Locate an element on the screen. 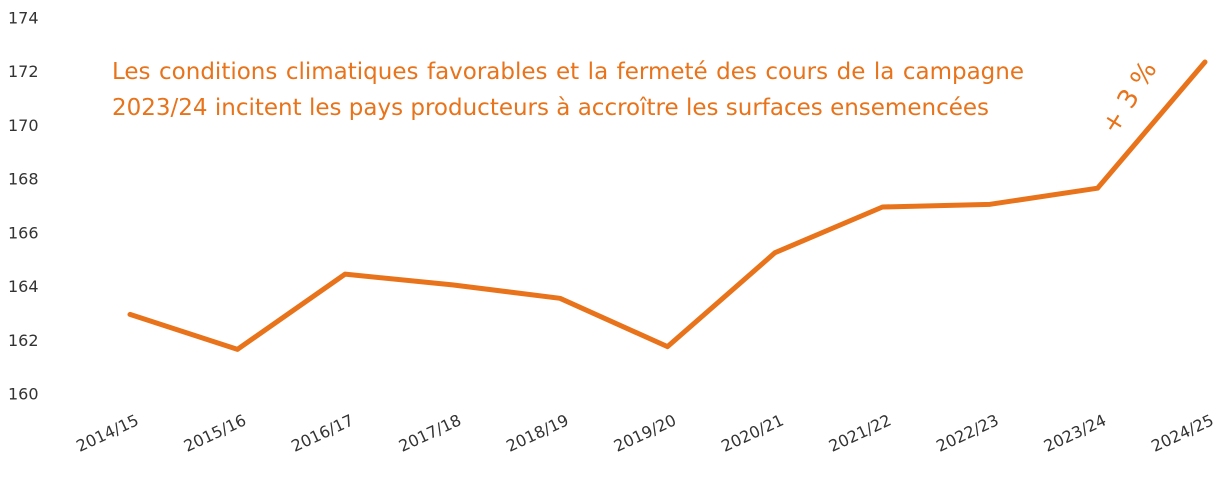 This screenshot has width=1216, height=478. y-tick-label: 162 is located at coordinates (23, 340).